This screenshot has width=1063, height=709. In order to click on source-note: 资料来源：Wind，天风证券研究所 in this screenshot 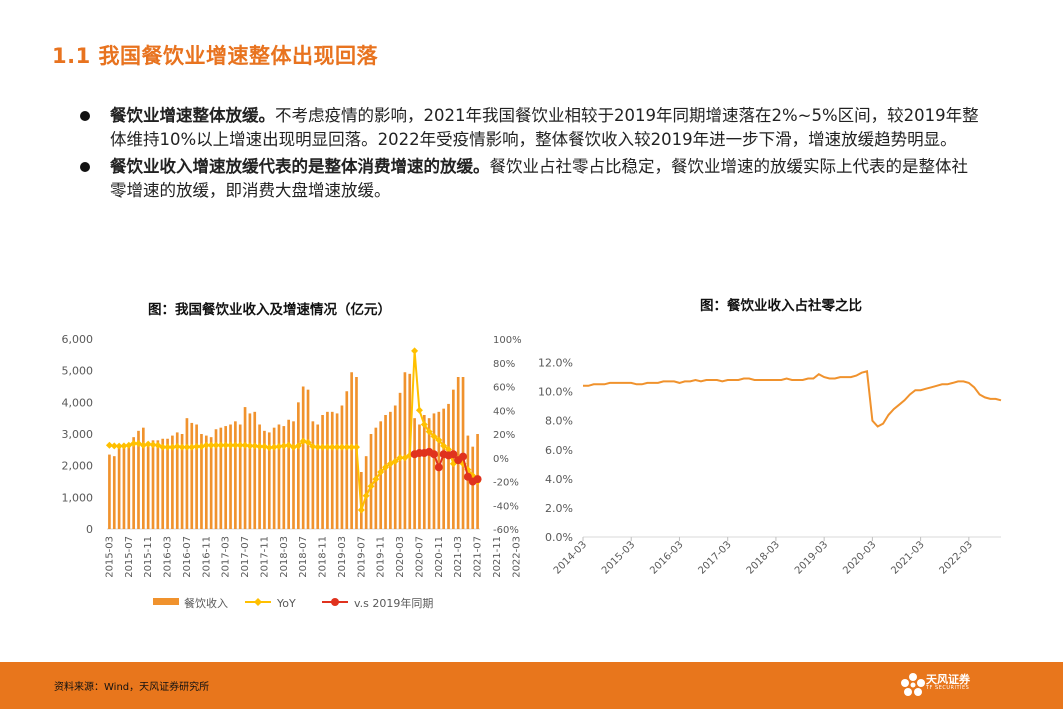, I will do `click(132, 687)`.